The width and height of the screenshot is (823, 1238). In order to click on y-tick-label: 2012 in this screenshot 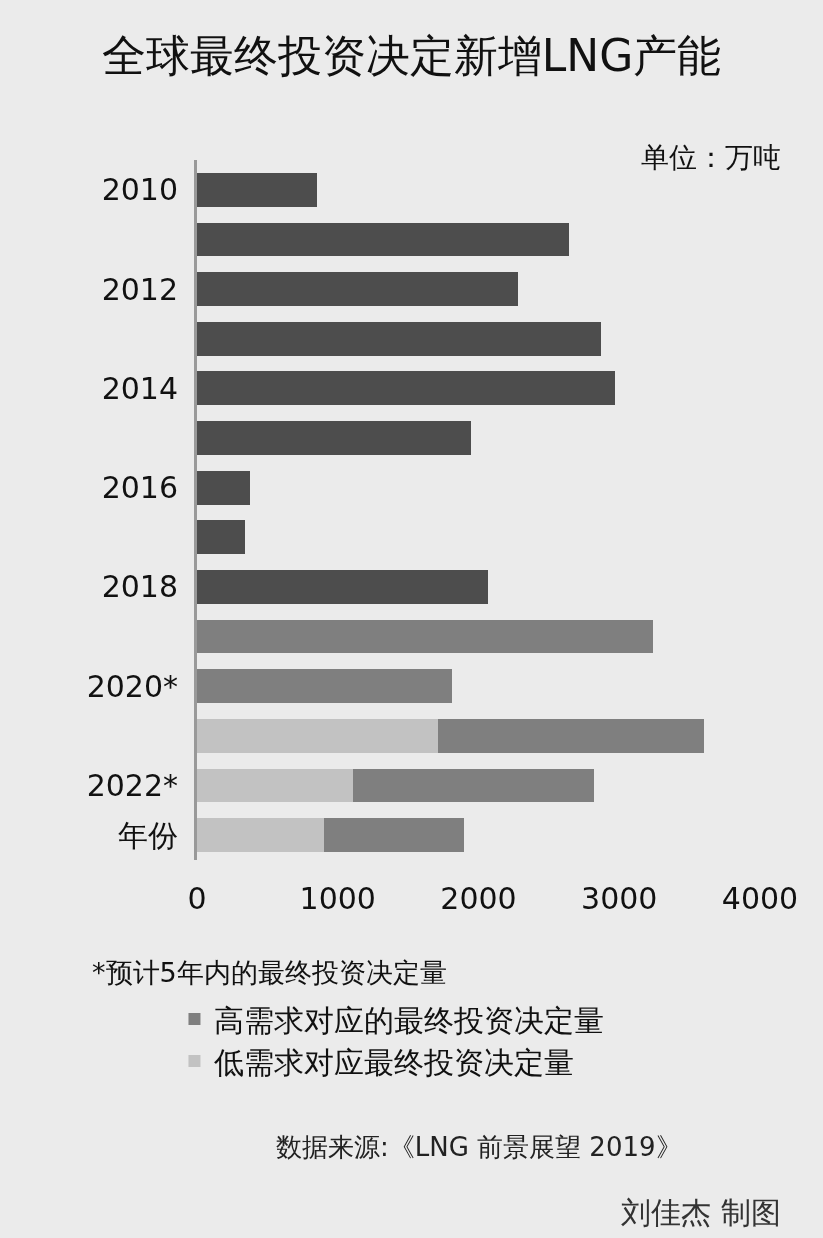, I will do `click(139, 289)`.